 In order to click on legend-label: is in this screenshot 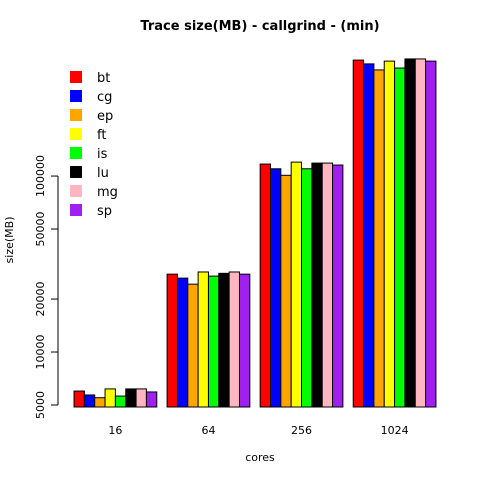, I will do `click(102, 154)`.